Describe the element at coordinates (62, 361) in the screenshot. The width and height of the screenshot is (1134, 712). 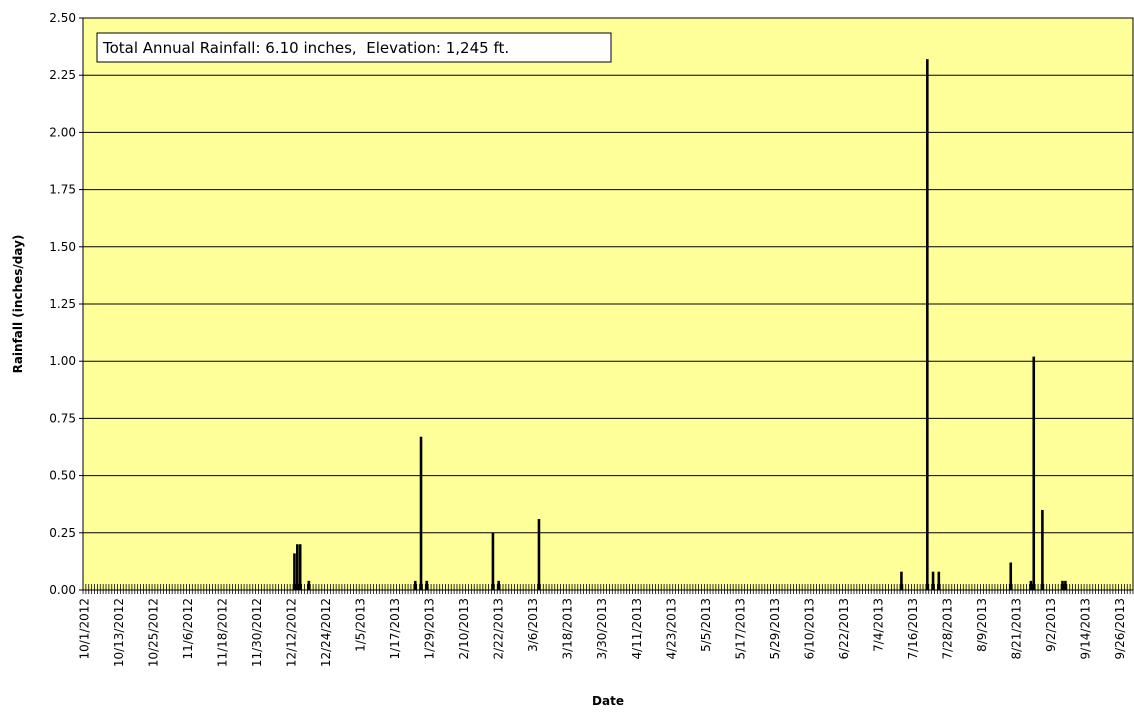
I see `y-tick-label: 1.00` at that location.